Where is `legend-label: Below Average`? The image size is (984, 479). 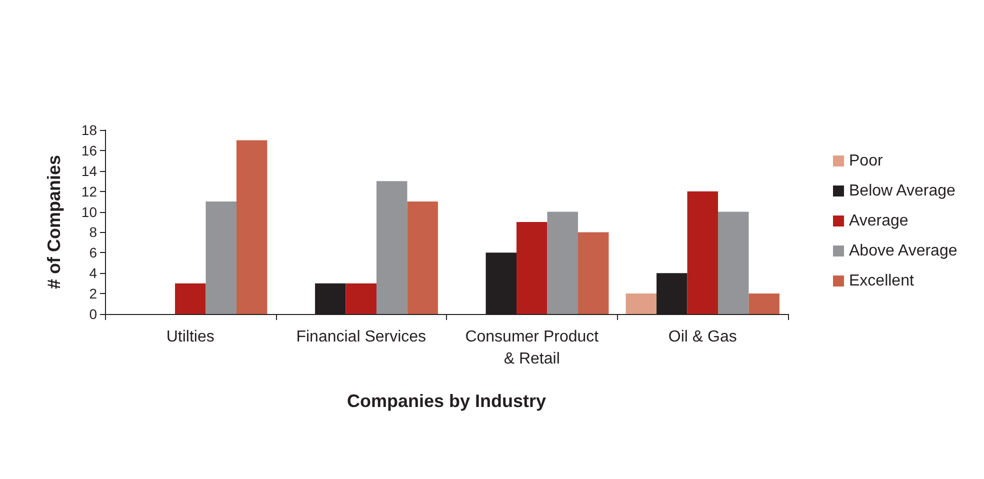 legend-label: Below Average is located at coordinates (902, 191).